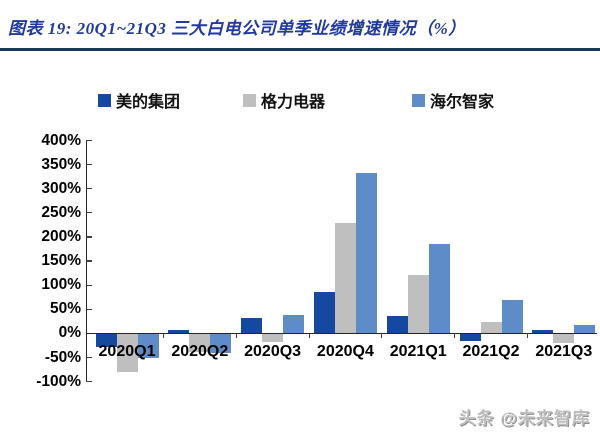 The height and width of the screenshot is (436, 600). I want to click on legend-item-gree: 格力电器, so click(284, 100).